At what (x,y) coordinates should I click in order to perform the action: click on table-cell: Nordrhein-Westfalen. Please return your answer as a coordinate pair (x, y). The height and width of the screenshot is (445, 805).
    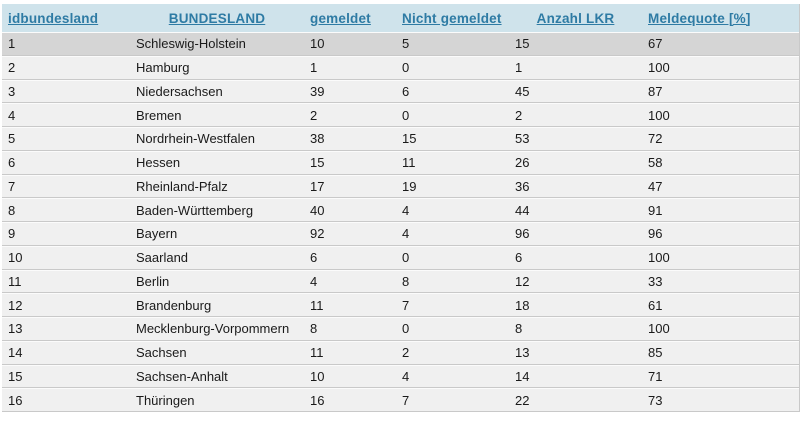
    Looking at the image, I should click on (217, 139).